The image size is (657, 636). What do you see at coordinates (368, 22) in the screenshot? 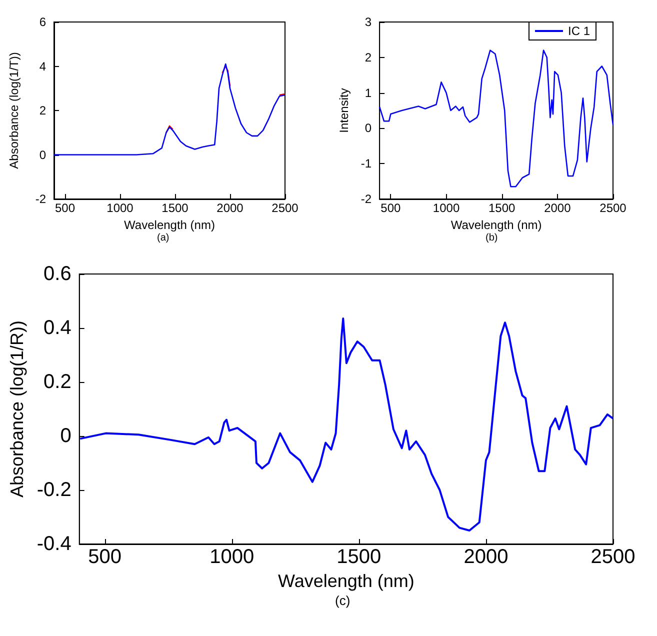
I see `y-tick-label: 3` at bounding box center [368, 22].